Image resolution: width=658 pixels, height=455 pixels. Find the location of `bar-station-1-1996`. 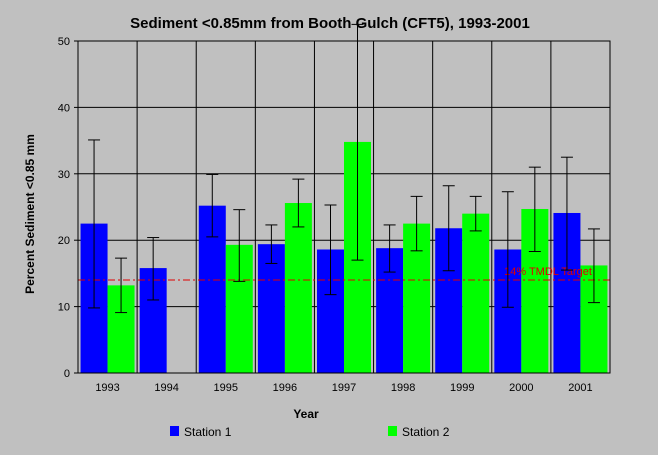

bar-station-1-1996 is located at coordinates (271, 308).